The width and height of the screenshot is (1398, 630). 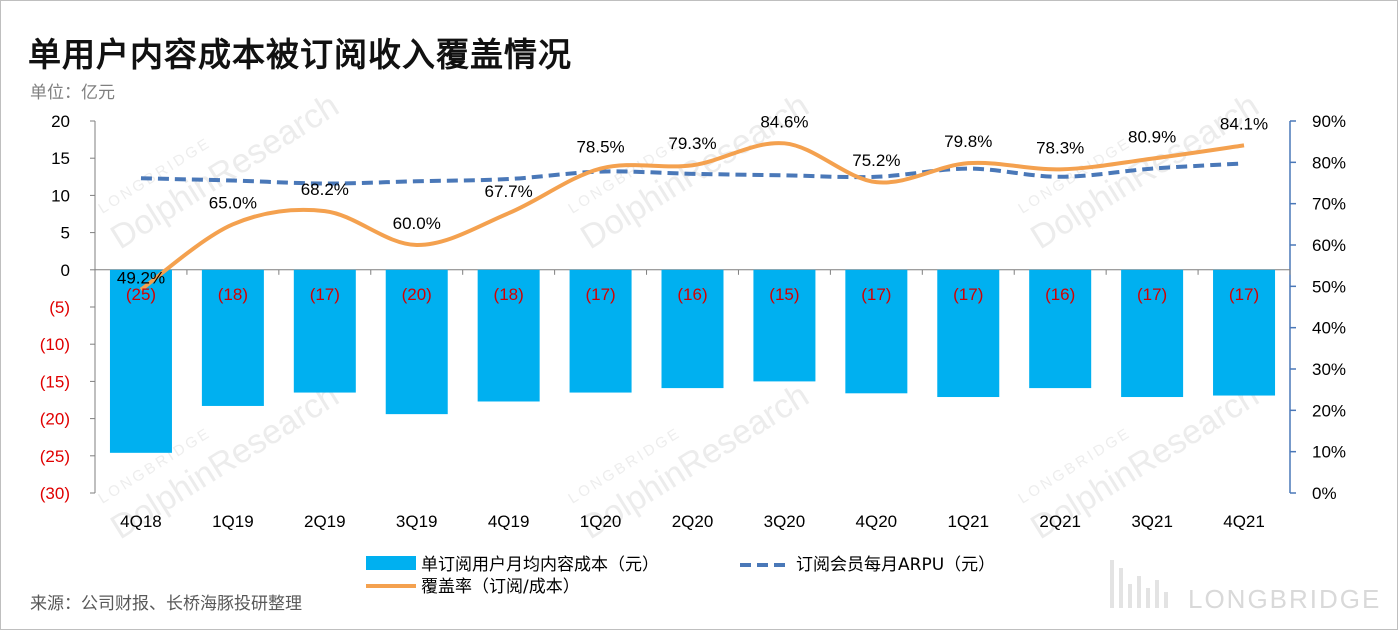 What do you see at coordinates (509, 521) in the screenshot?
I see `x-category-label: 4Q19` at bounding box center [509, 521].